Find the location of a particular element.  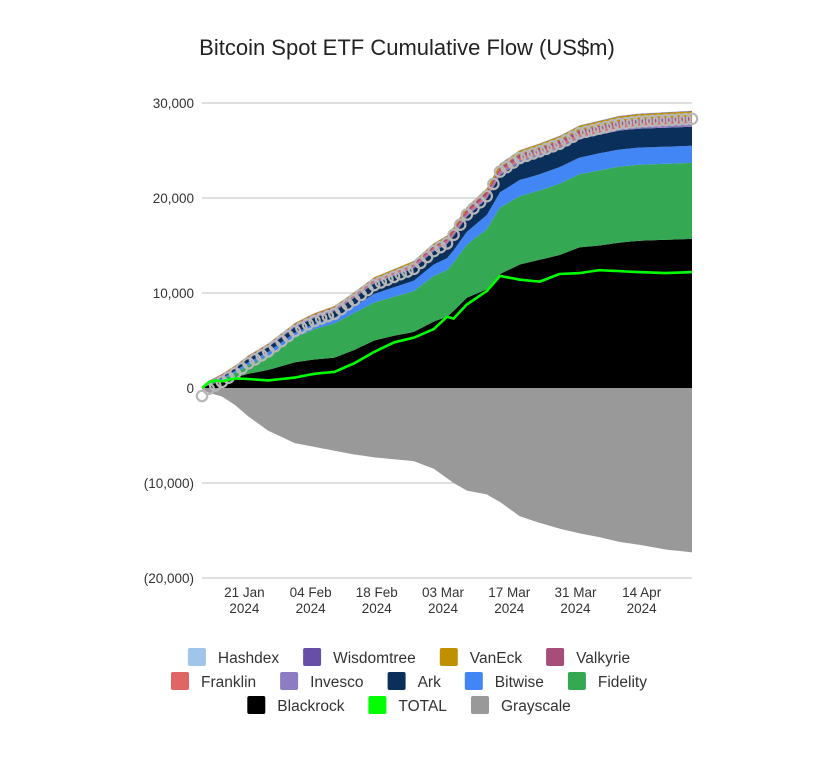

legend-label-invesco: Invesco is located at coordinates (336, 682).